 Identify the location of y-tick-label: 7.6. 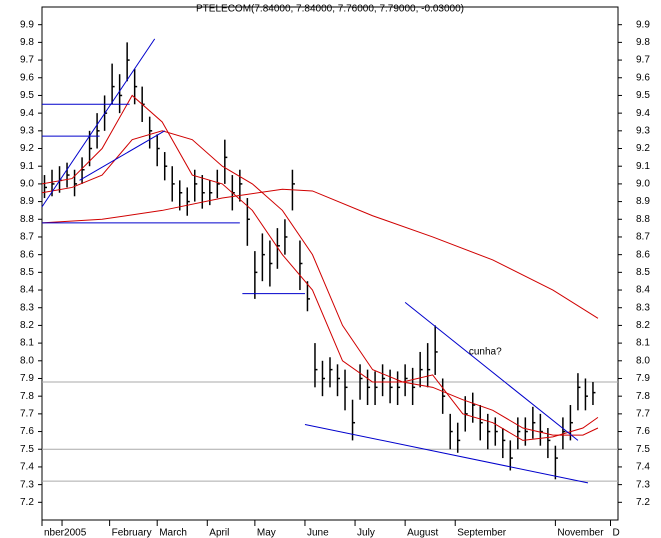
(27, 431).